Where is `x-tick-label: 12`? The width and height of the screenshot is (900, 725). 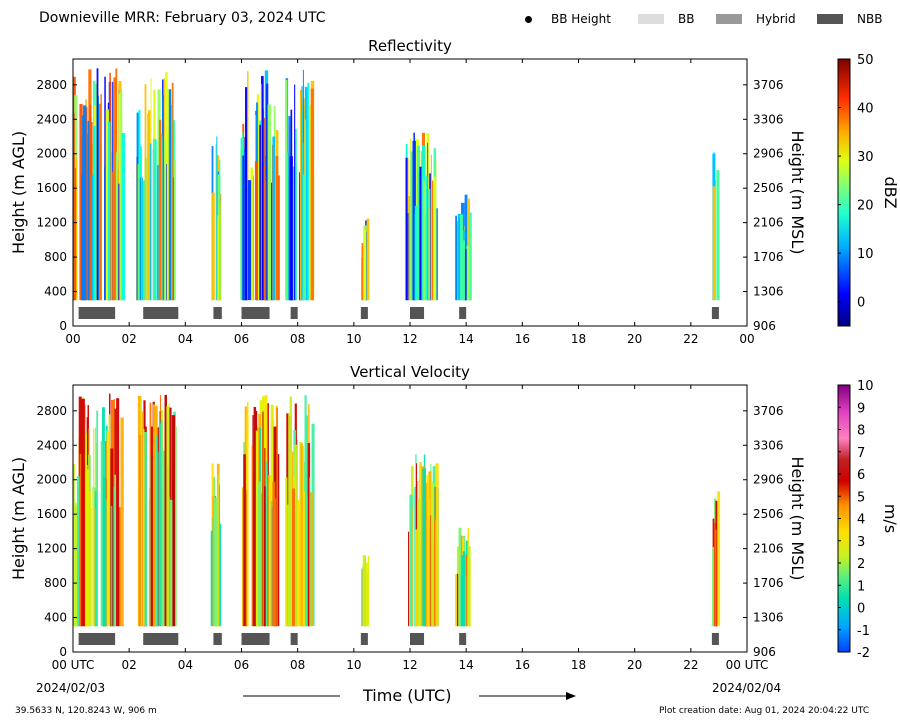
x-tick-label: 12 is located at coordinates (409, 339).